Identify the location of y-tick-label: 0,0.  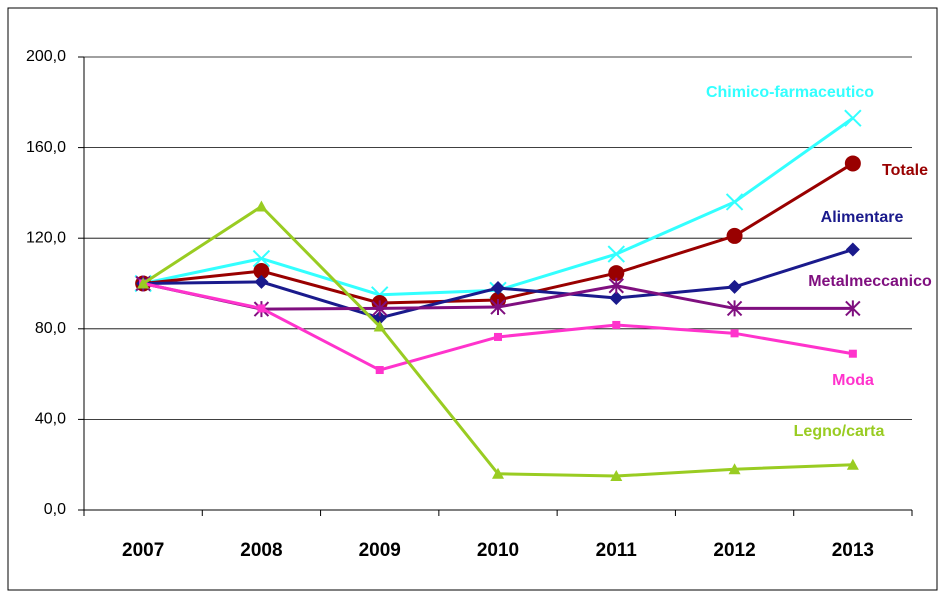
(55, 509).